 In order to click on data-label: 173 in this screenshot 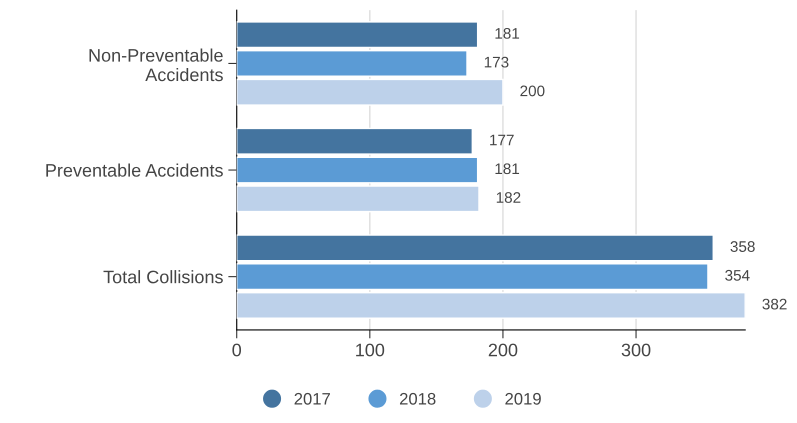, I will do `click(496, 62)`.